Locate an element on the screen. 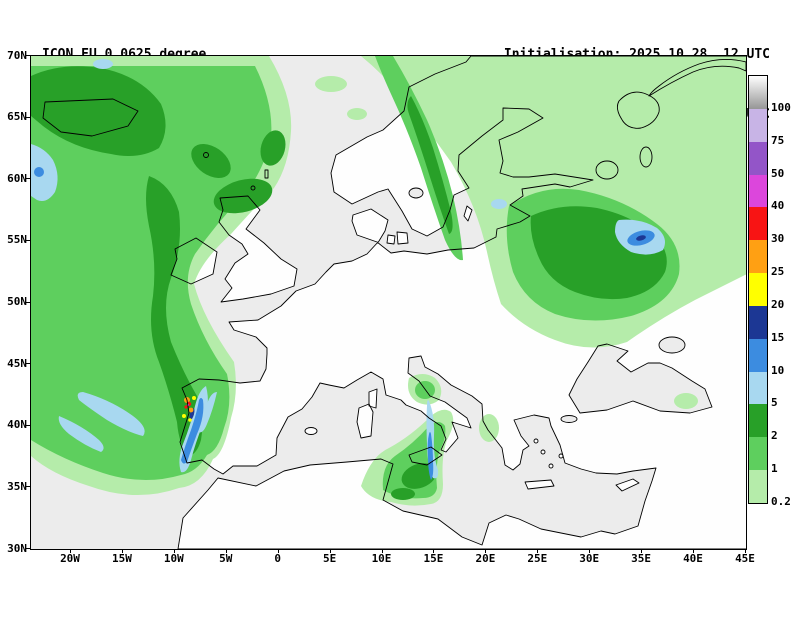  colorbar-label: 5 is located at coordinates (774, 403).